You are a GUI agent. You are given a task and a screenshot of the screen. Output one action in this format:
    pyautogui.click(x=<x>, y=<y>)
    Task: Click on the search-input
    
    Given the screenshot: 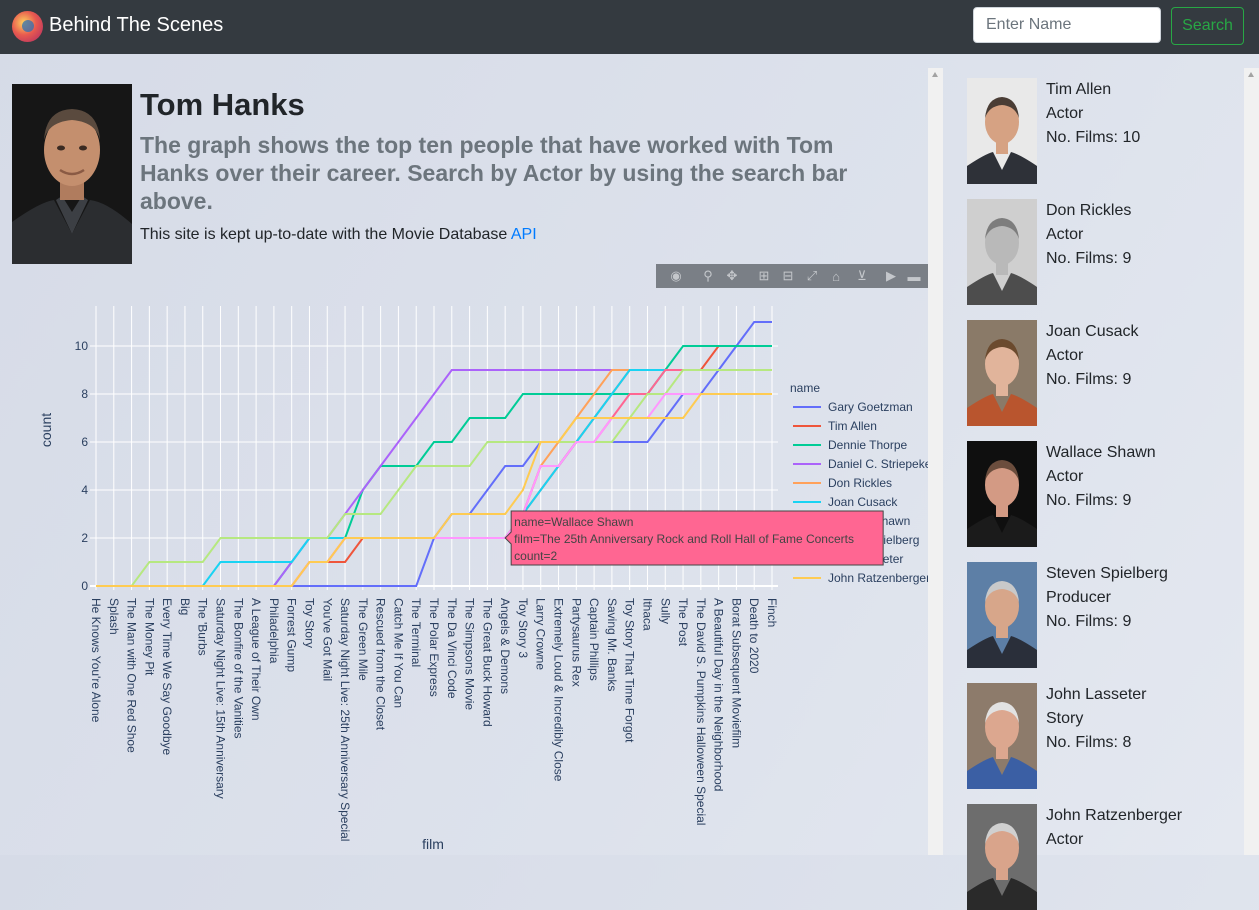 What is the action you would take?
    pyautogui.click(x=1067, y=25)
    